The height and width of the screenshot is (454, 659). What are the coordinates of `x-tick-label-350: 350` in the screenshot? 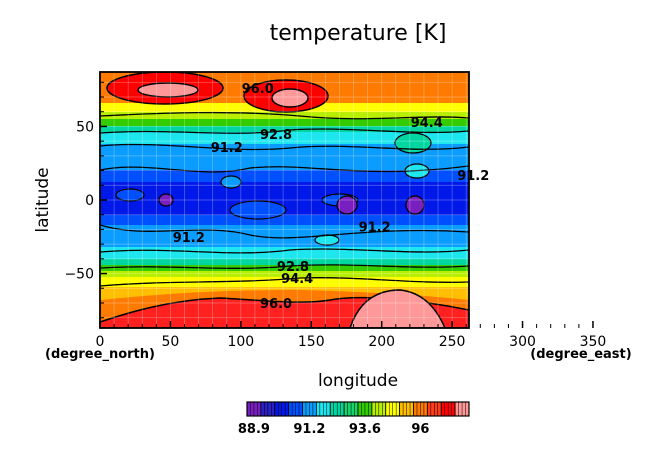 It's located at (593, 342).